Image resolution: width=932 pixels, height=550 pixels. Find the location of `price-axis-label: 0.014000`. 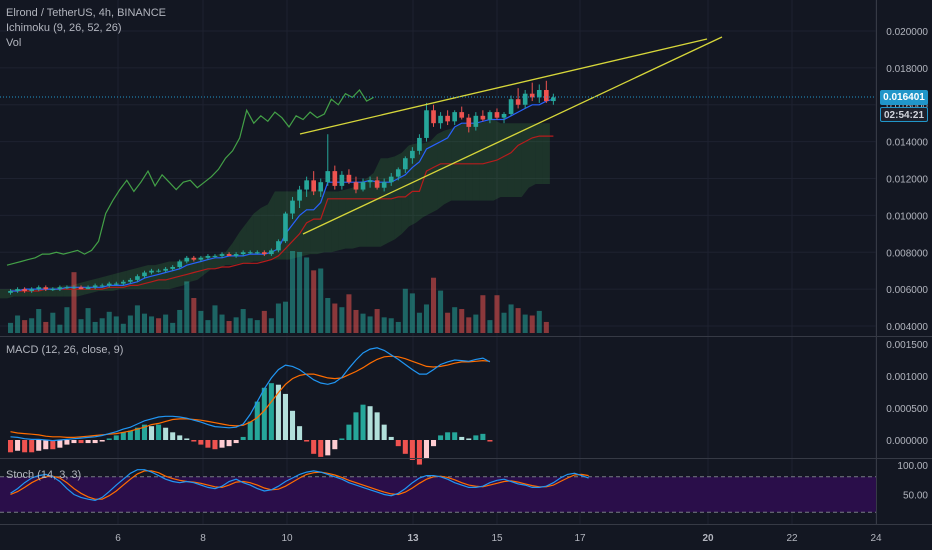

price-axis-label: 0.014000 is located at coordinates (907, 143).